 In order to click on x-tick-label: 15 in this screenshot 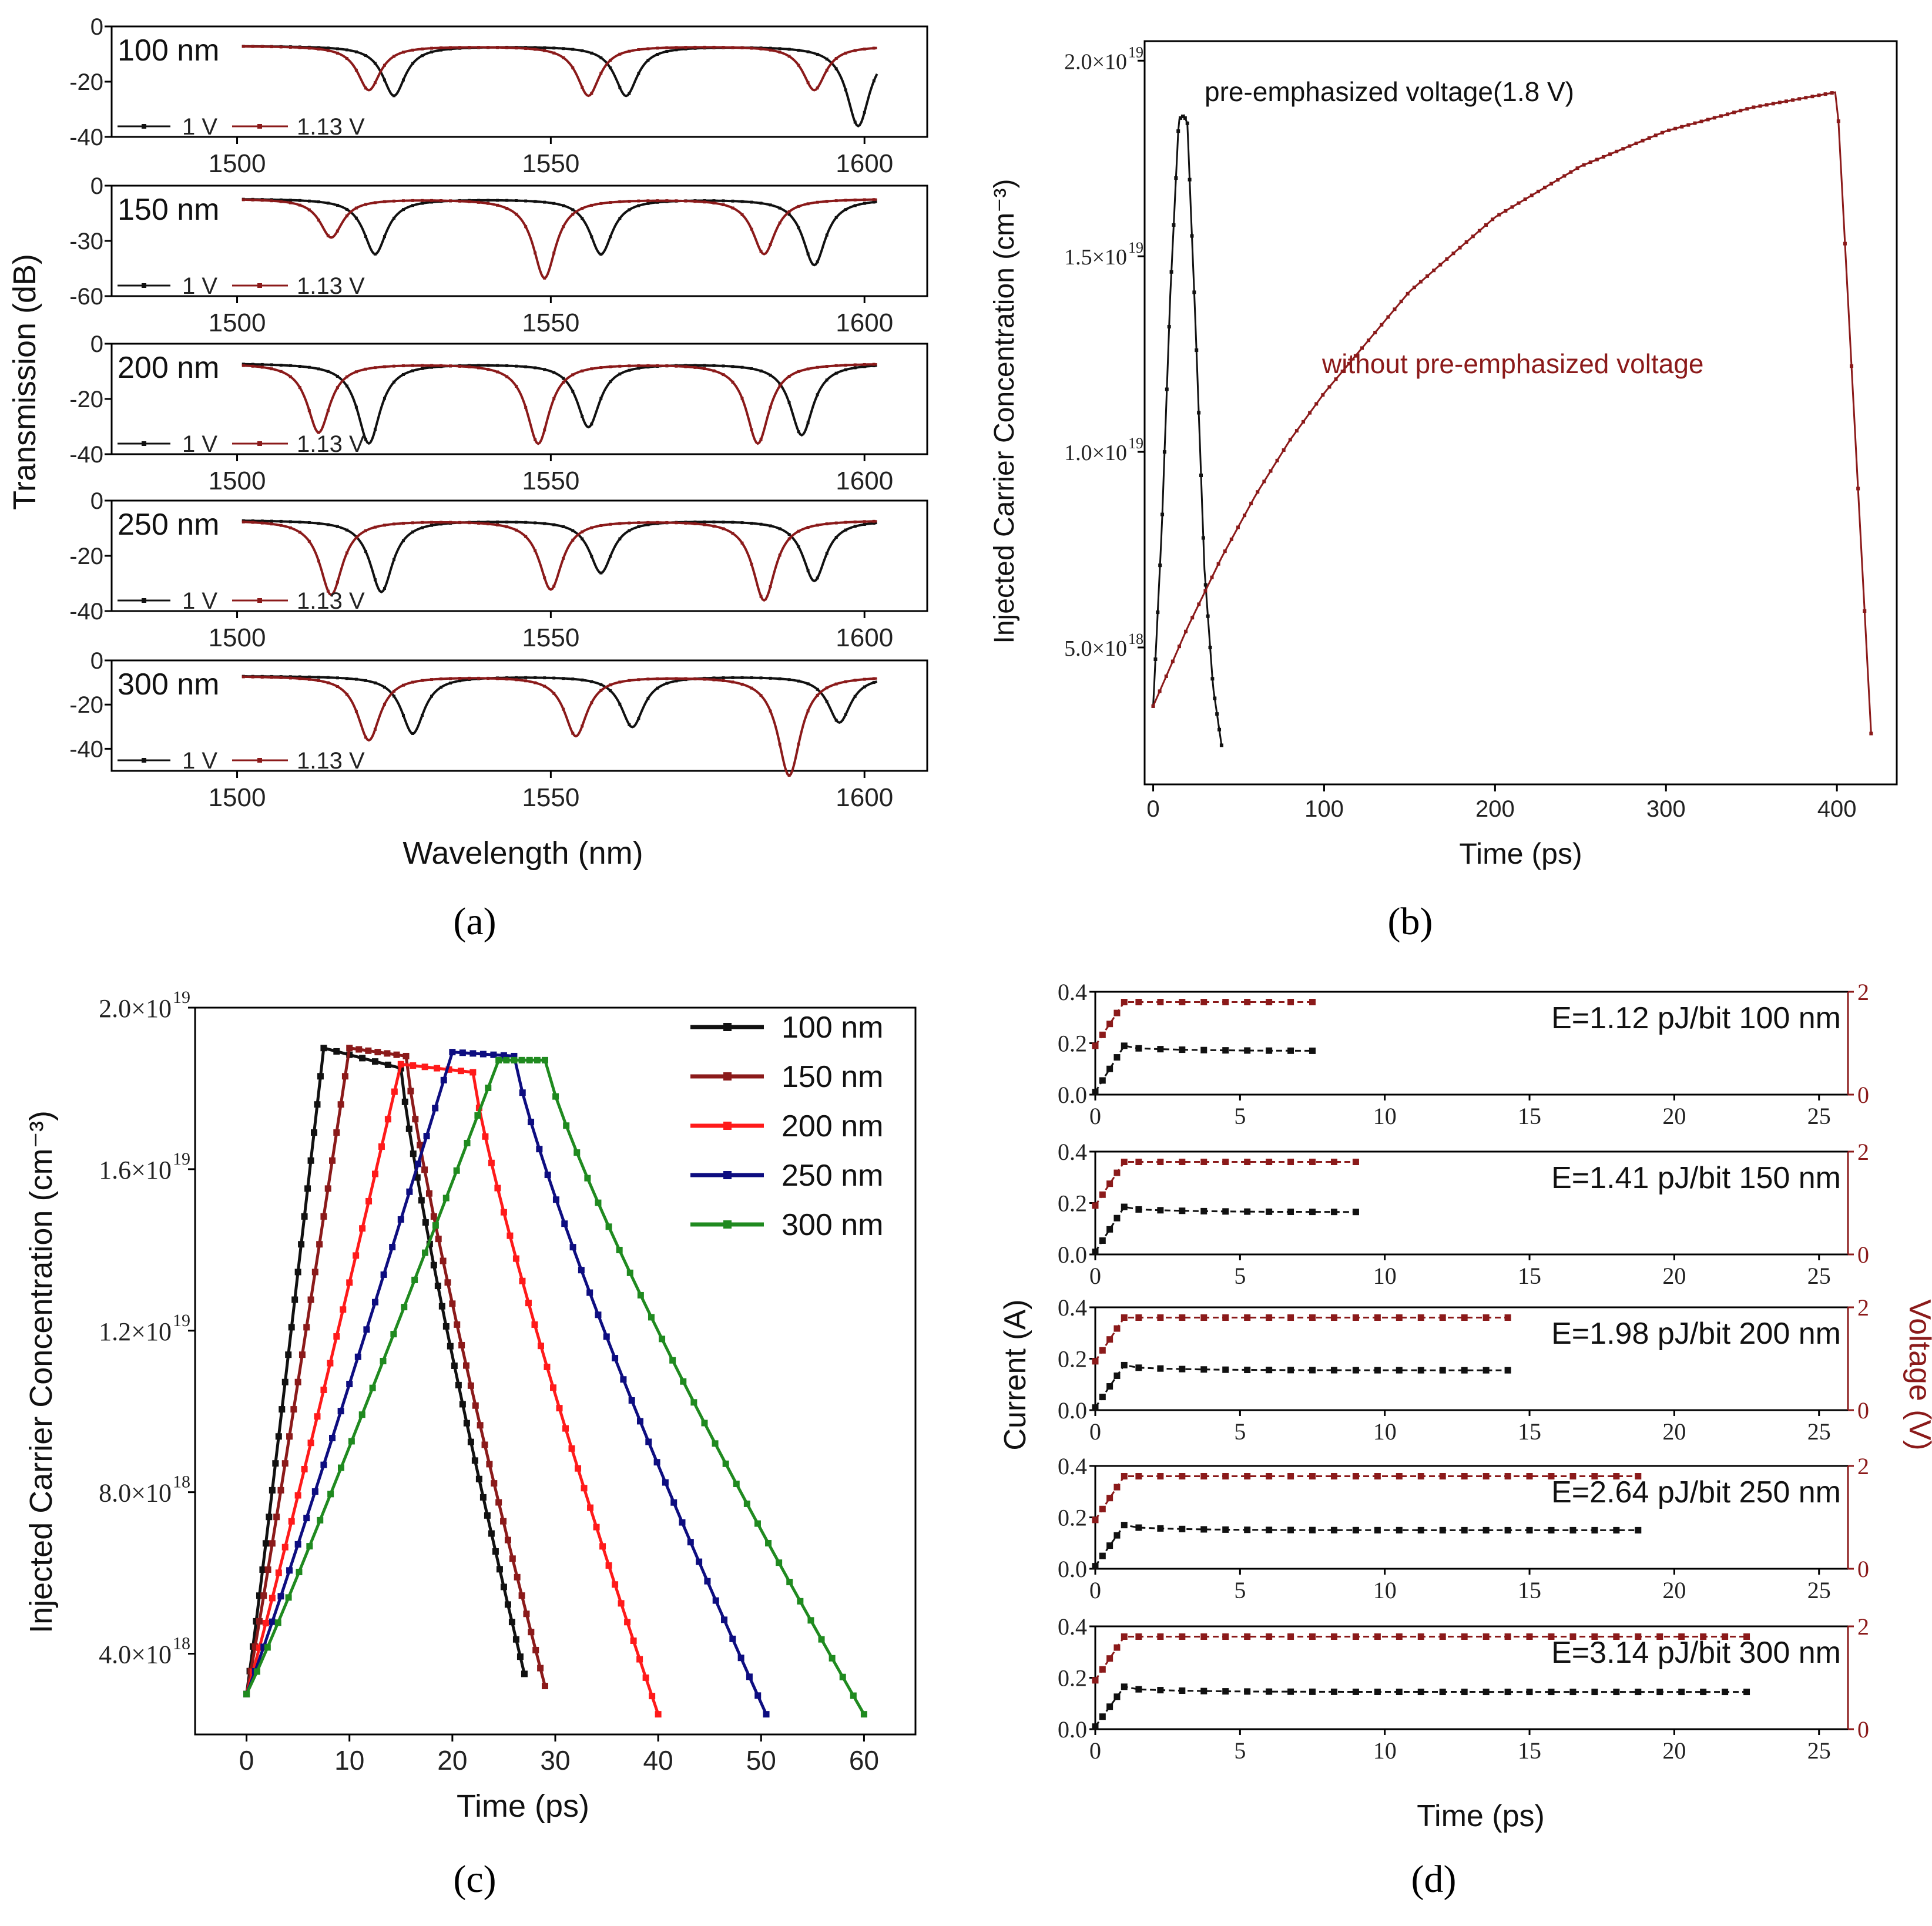, I will do `click(1529, 1431)`.